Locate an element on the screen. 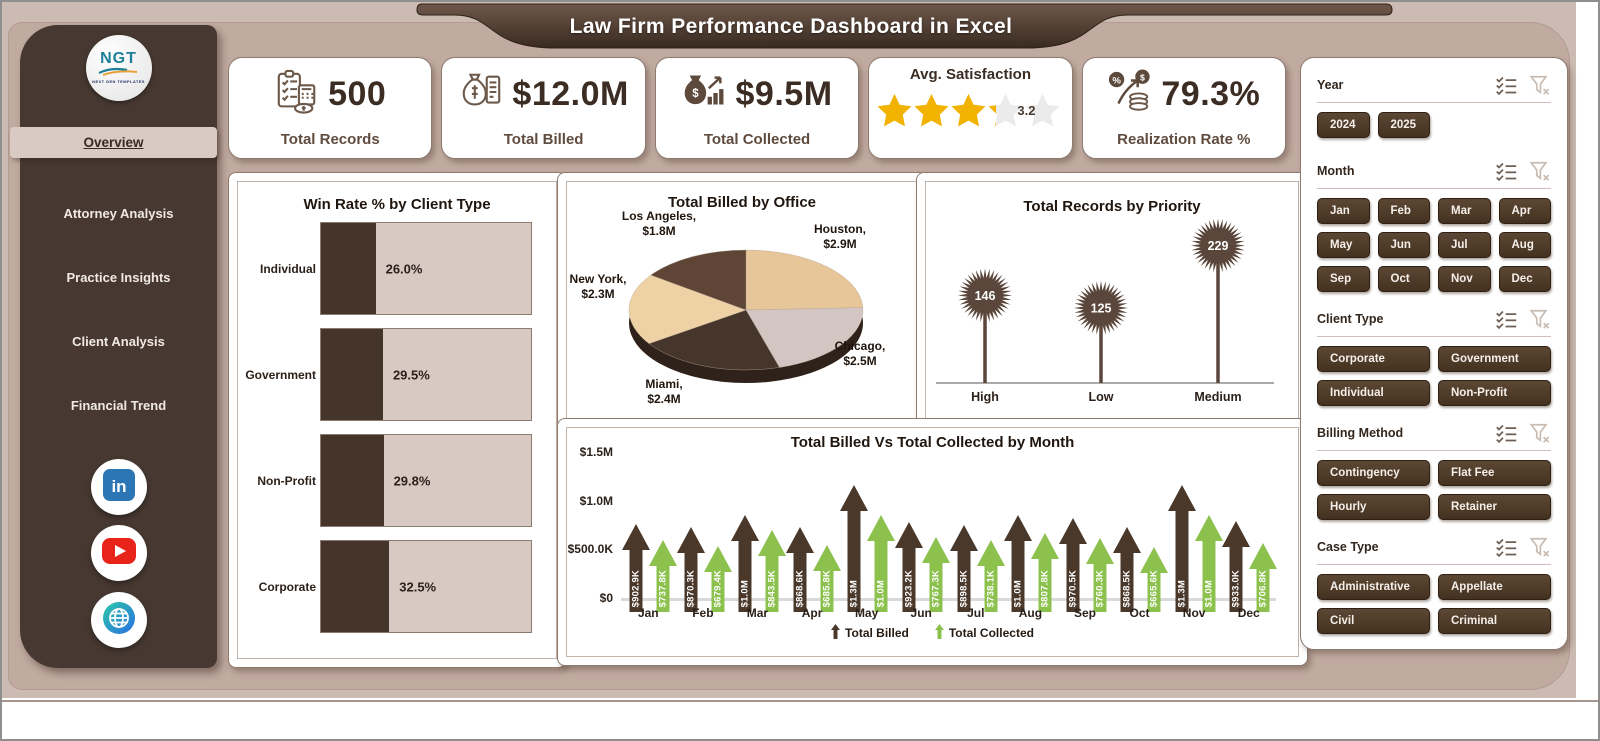 The height and width of the screenshot is (741, 1600). y-axis-tick: $1.5M is located at coordinates (596, 452).